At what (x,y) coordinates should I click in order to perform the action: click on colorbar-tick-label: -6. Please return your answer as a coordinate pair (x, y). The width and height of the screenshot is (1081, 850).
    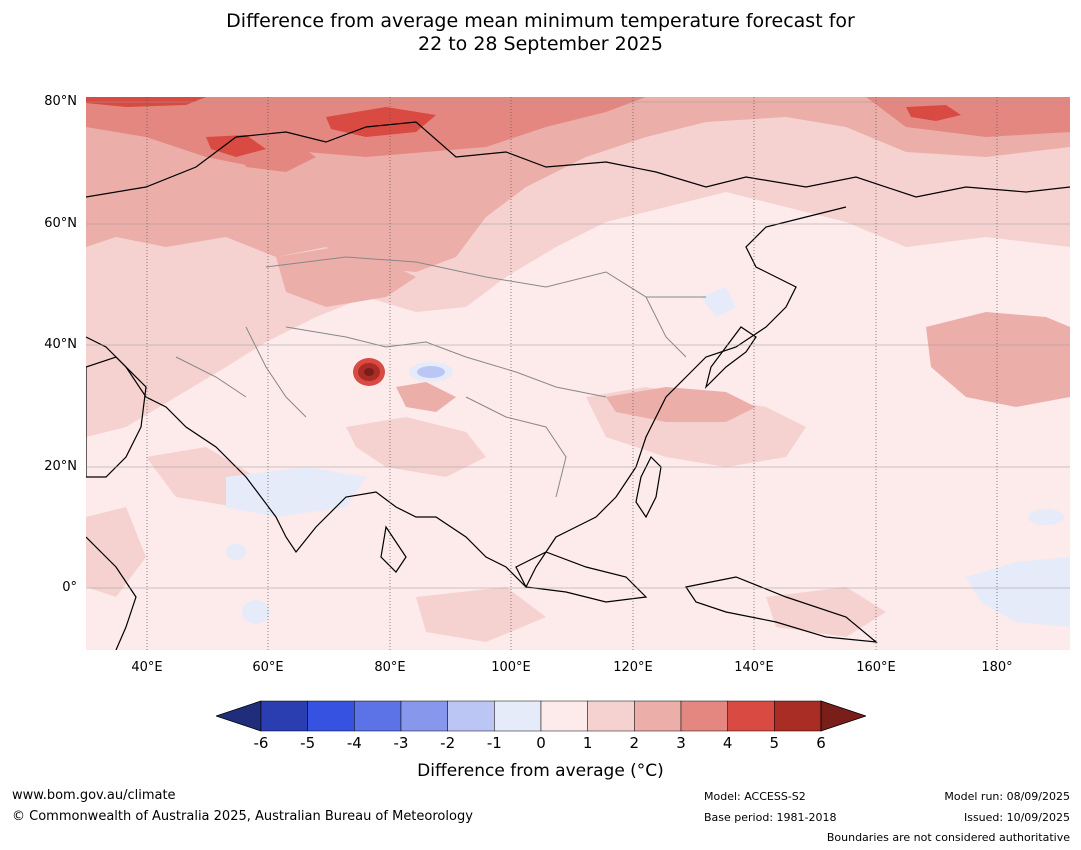
    Looking at the image, I should click on (261, 743).